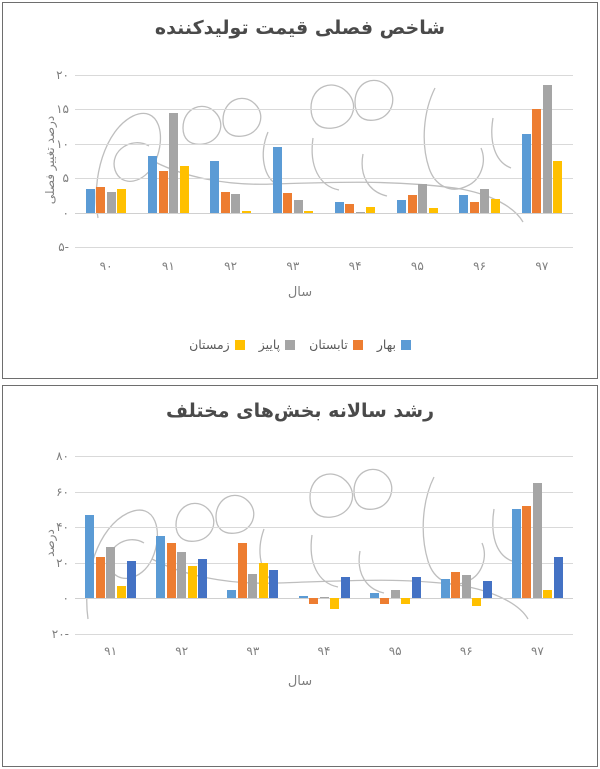  I want to click on legend-item-label: بهار, so click(386, 344).